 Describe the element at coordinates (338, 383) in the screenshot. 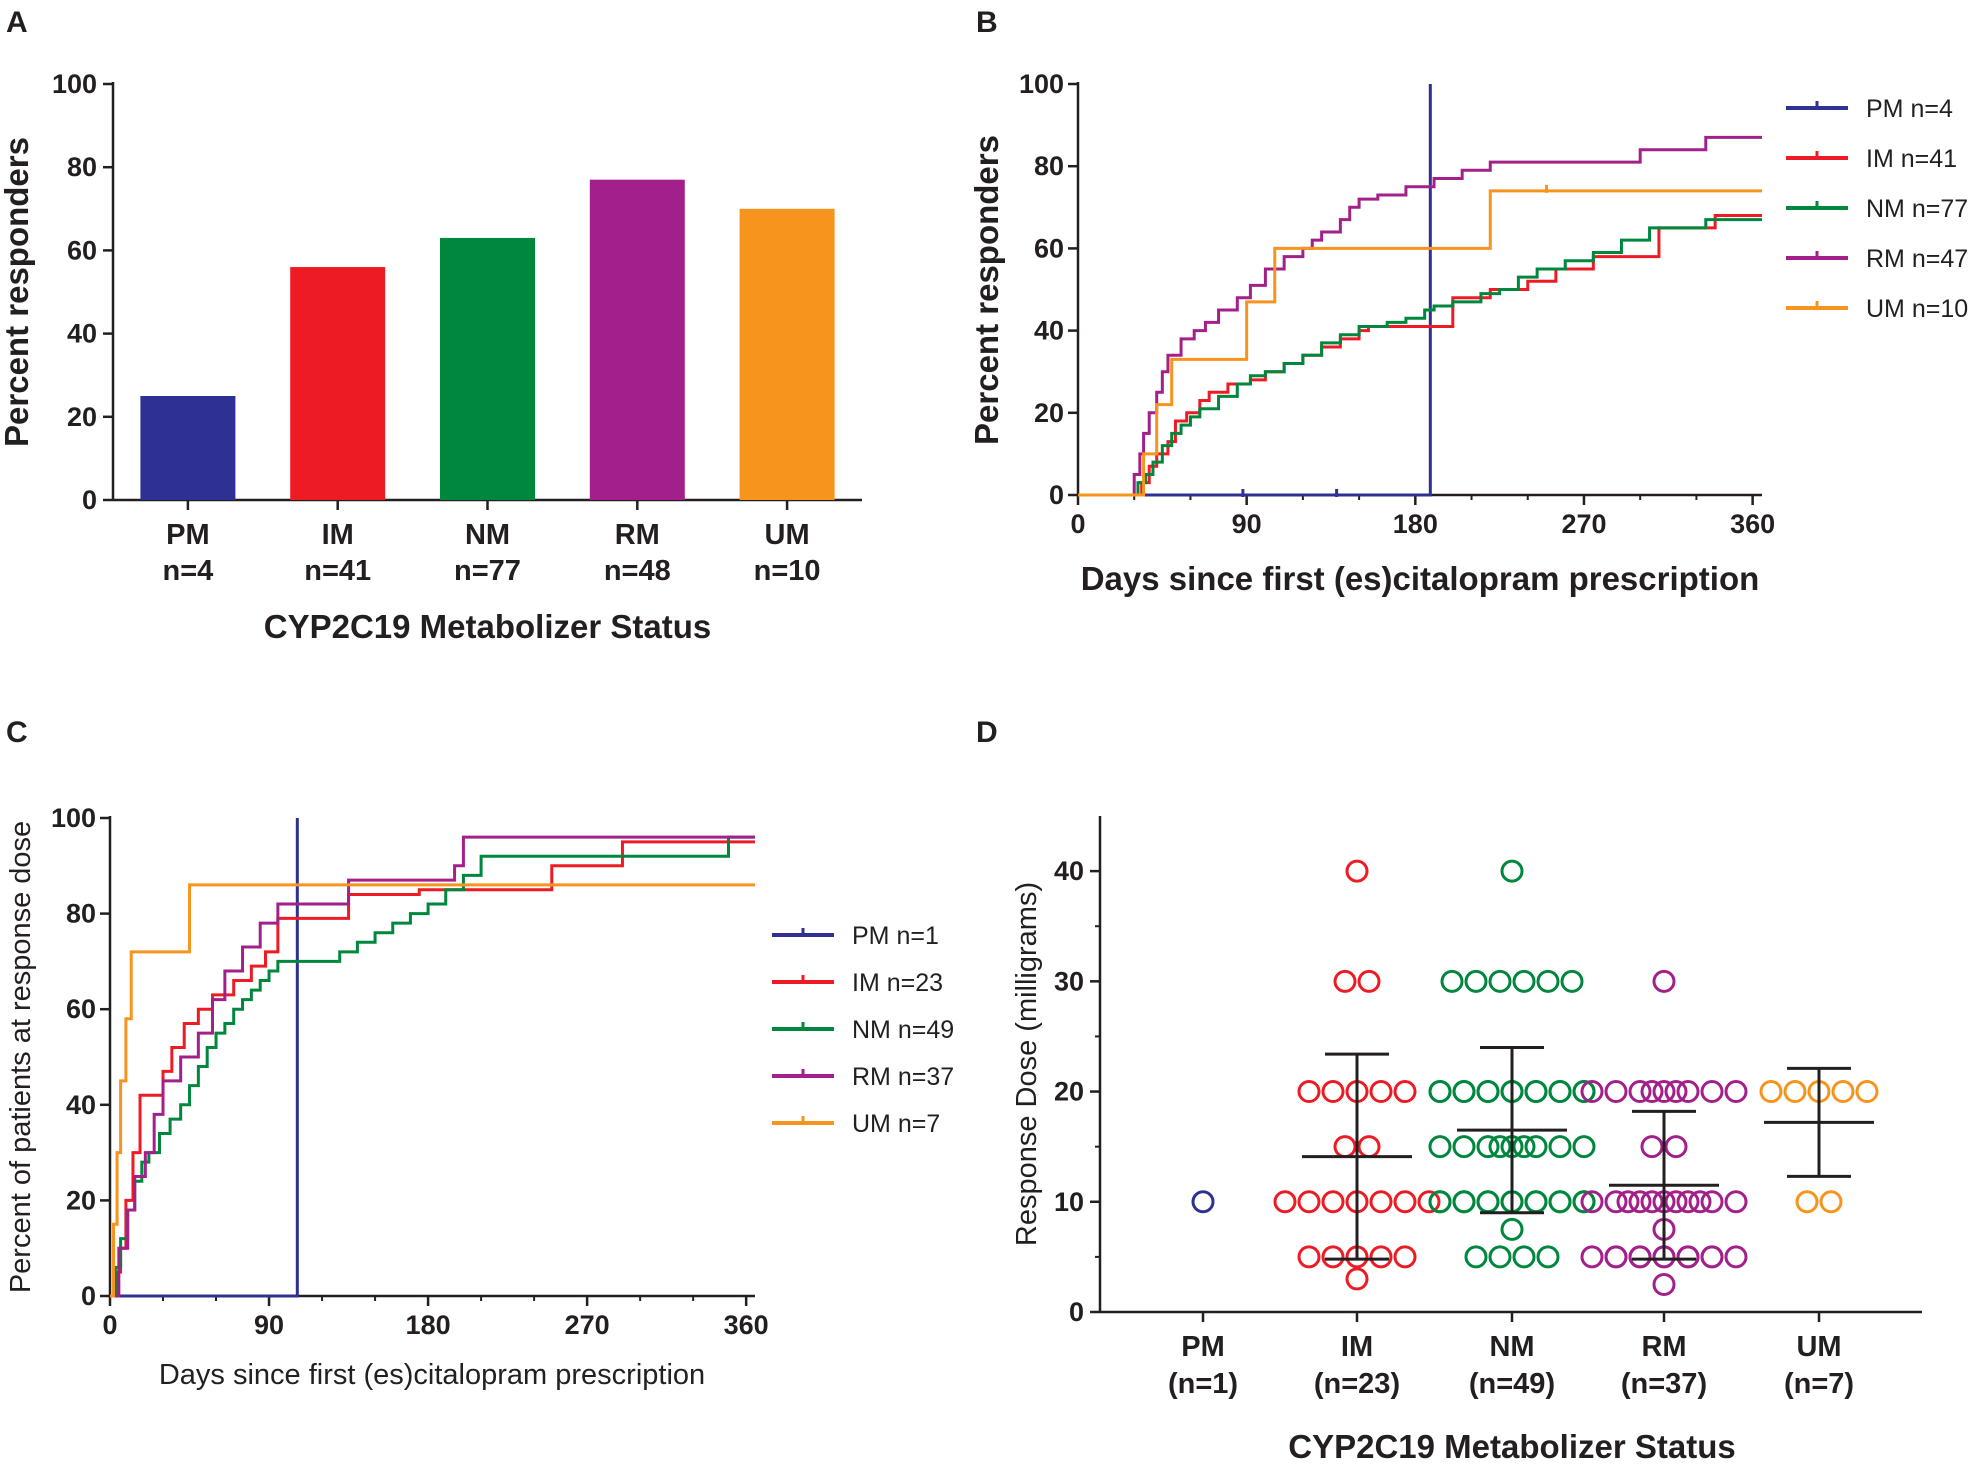

I see `bar-im` at that location.